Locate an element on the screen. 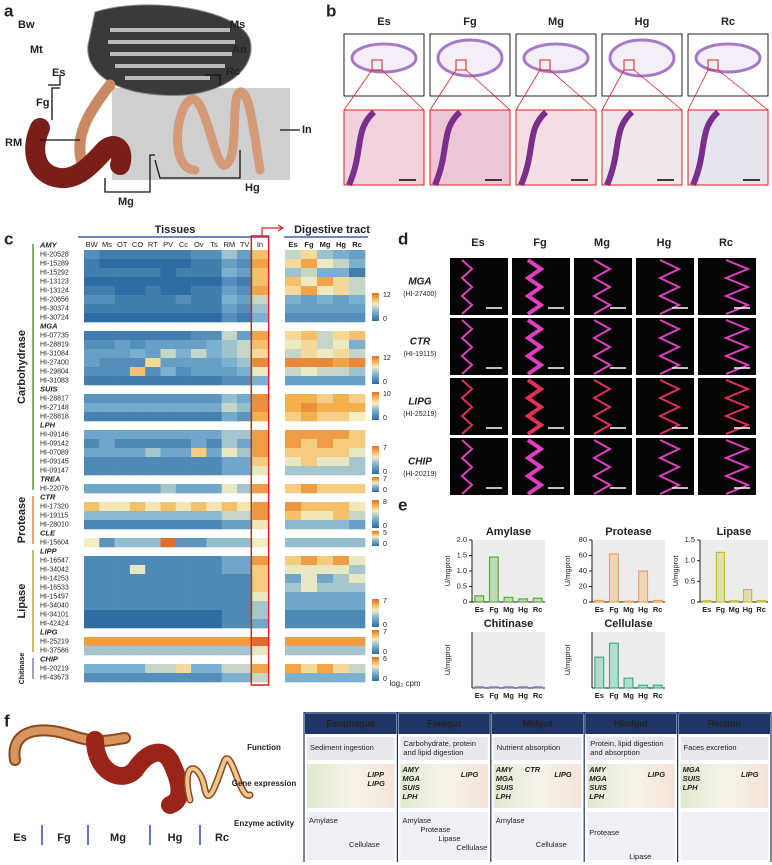 The width and height of the screenshot is (772, 865). gene-id: HI-09142 is located at coordinates (54, 443).